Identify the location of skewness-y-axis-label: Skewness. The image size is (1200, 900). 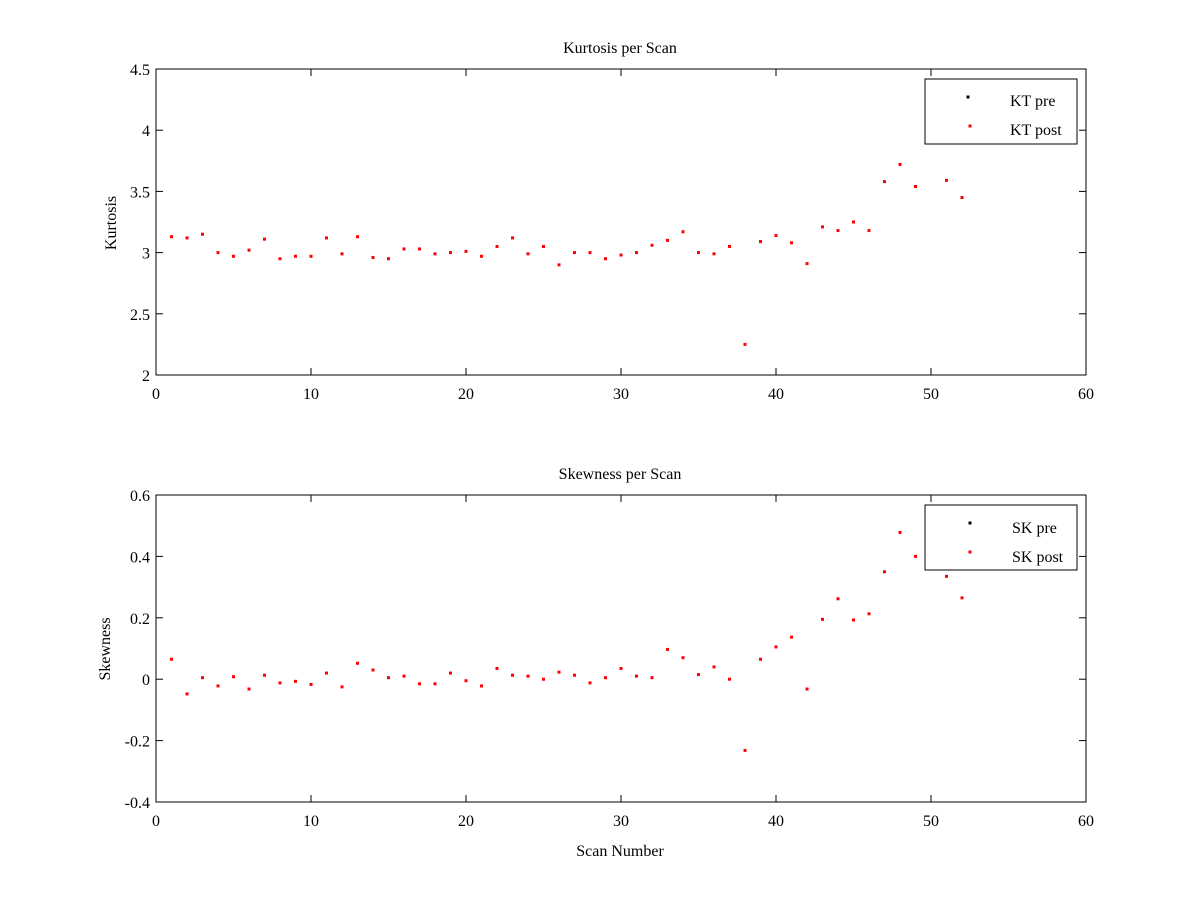
(105, 648).